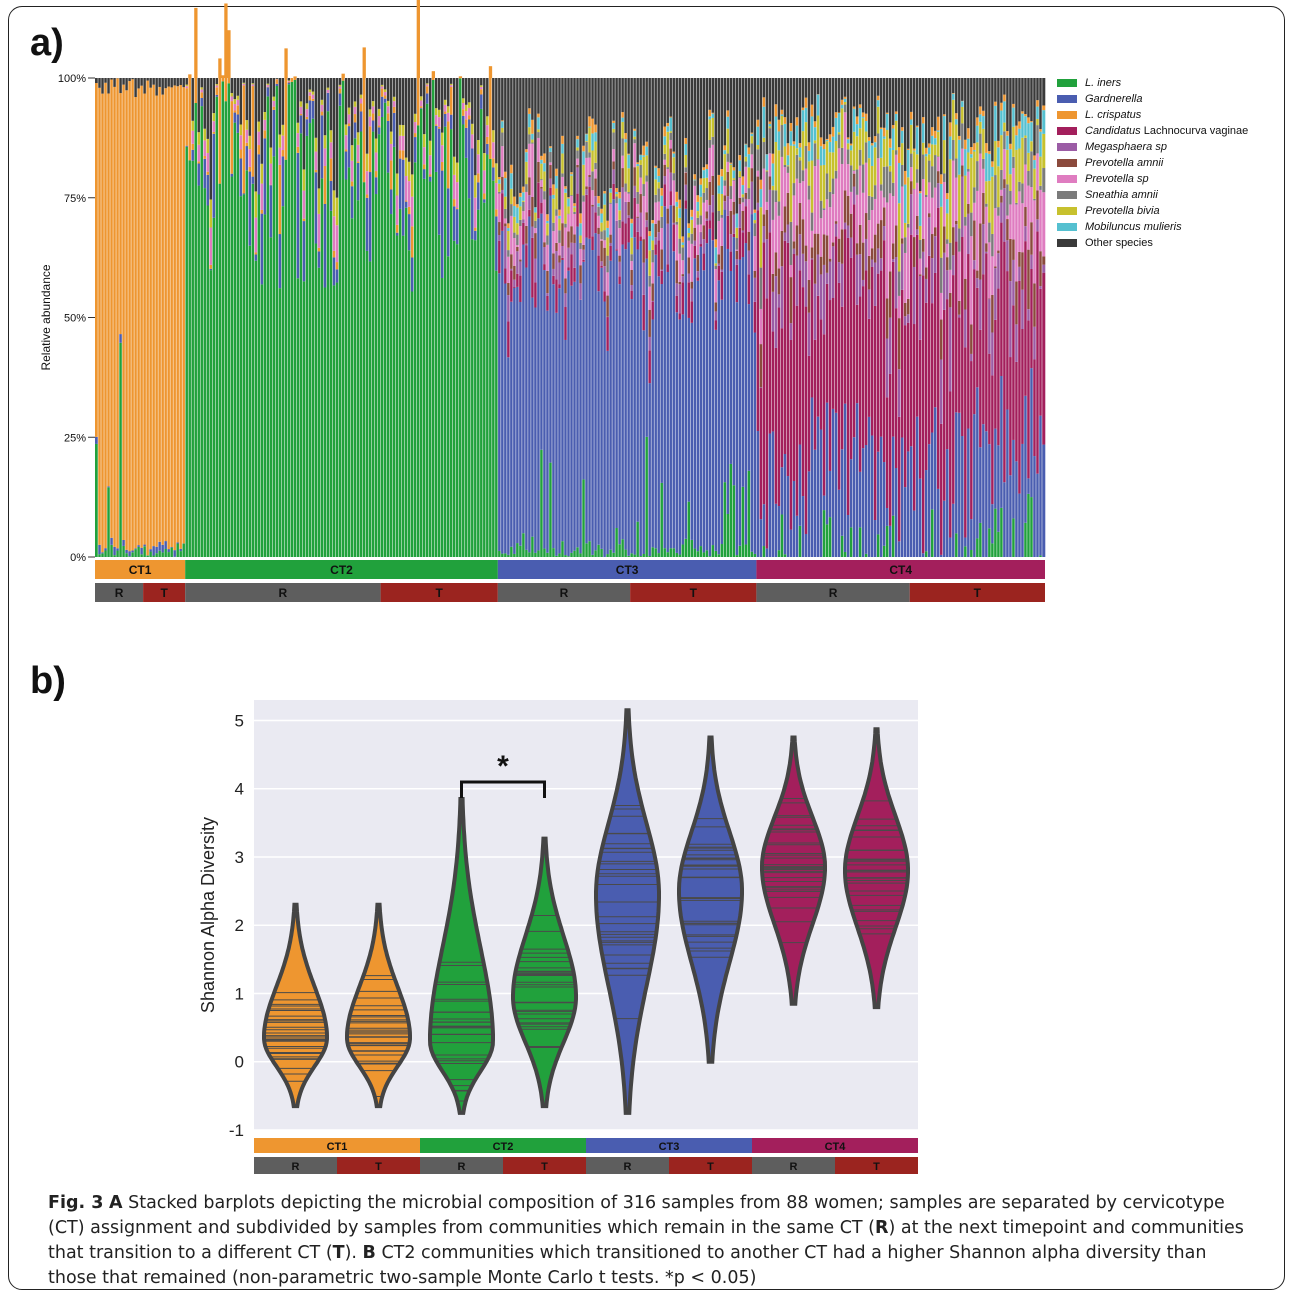  I want to click on violin-body, so click(793, 870).